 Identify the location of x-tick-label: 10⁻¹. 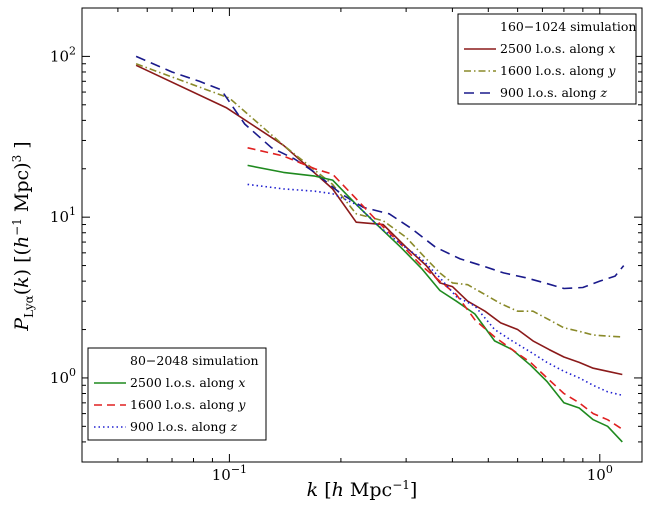
(229, 473).